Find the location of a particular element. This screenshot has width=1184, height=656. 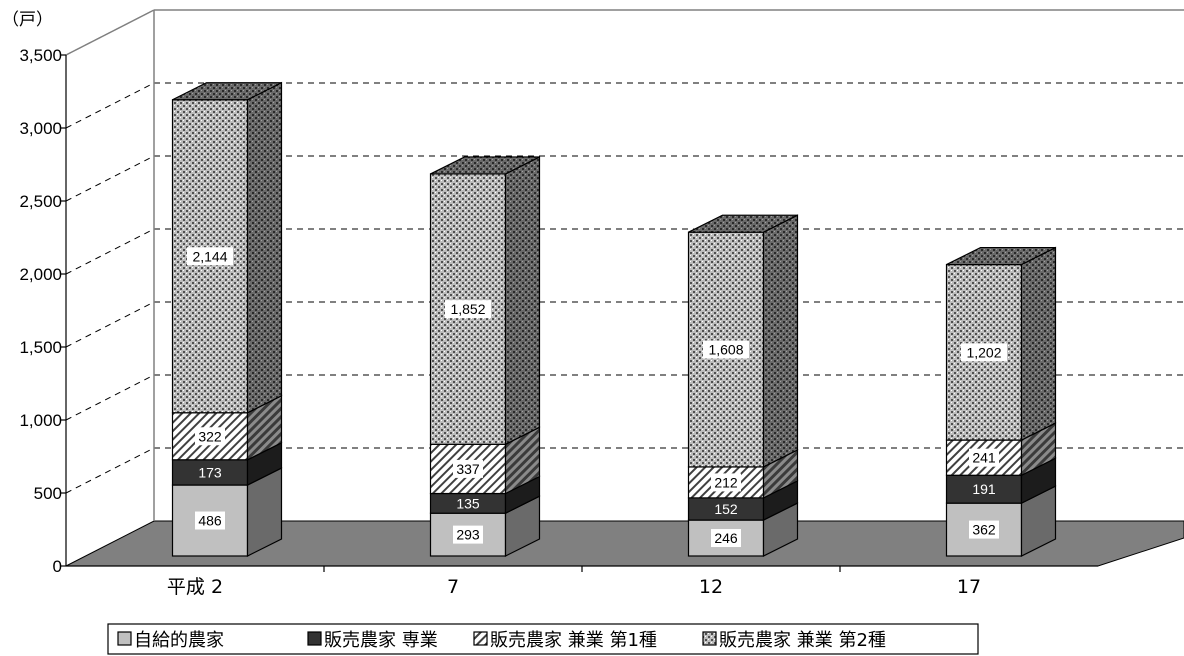

legend-item: 自給的農家 is located at coordinates (170, 640).